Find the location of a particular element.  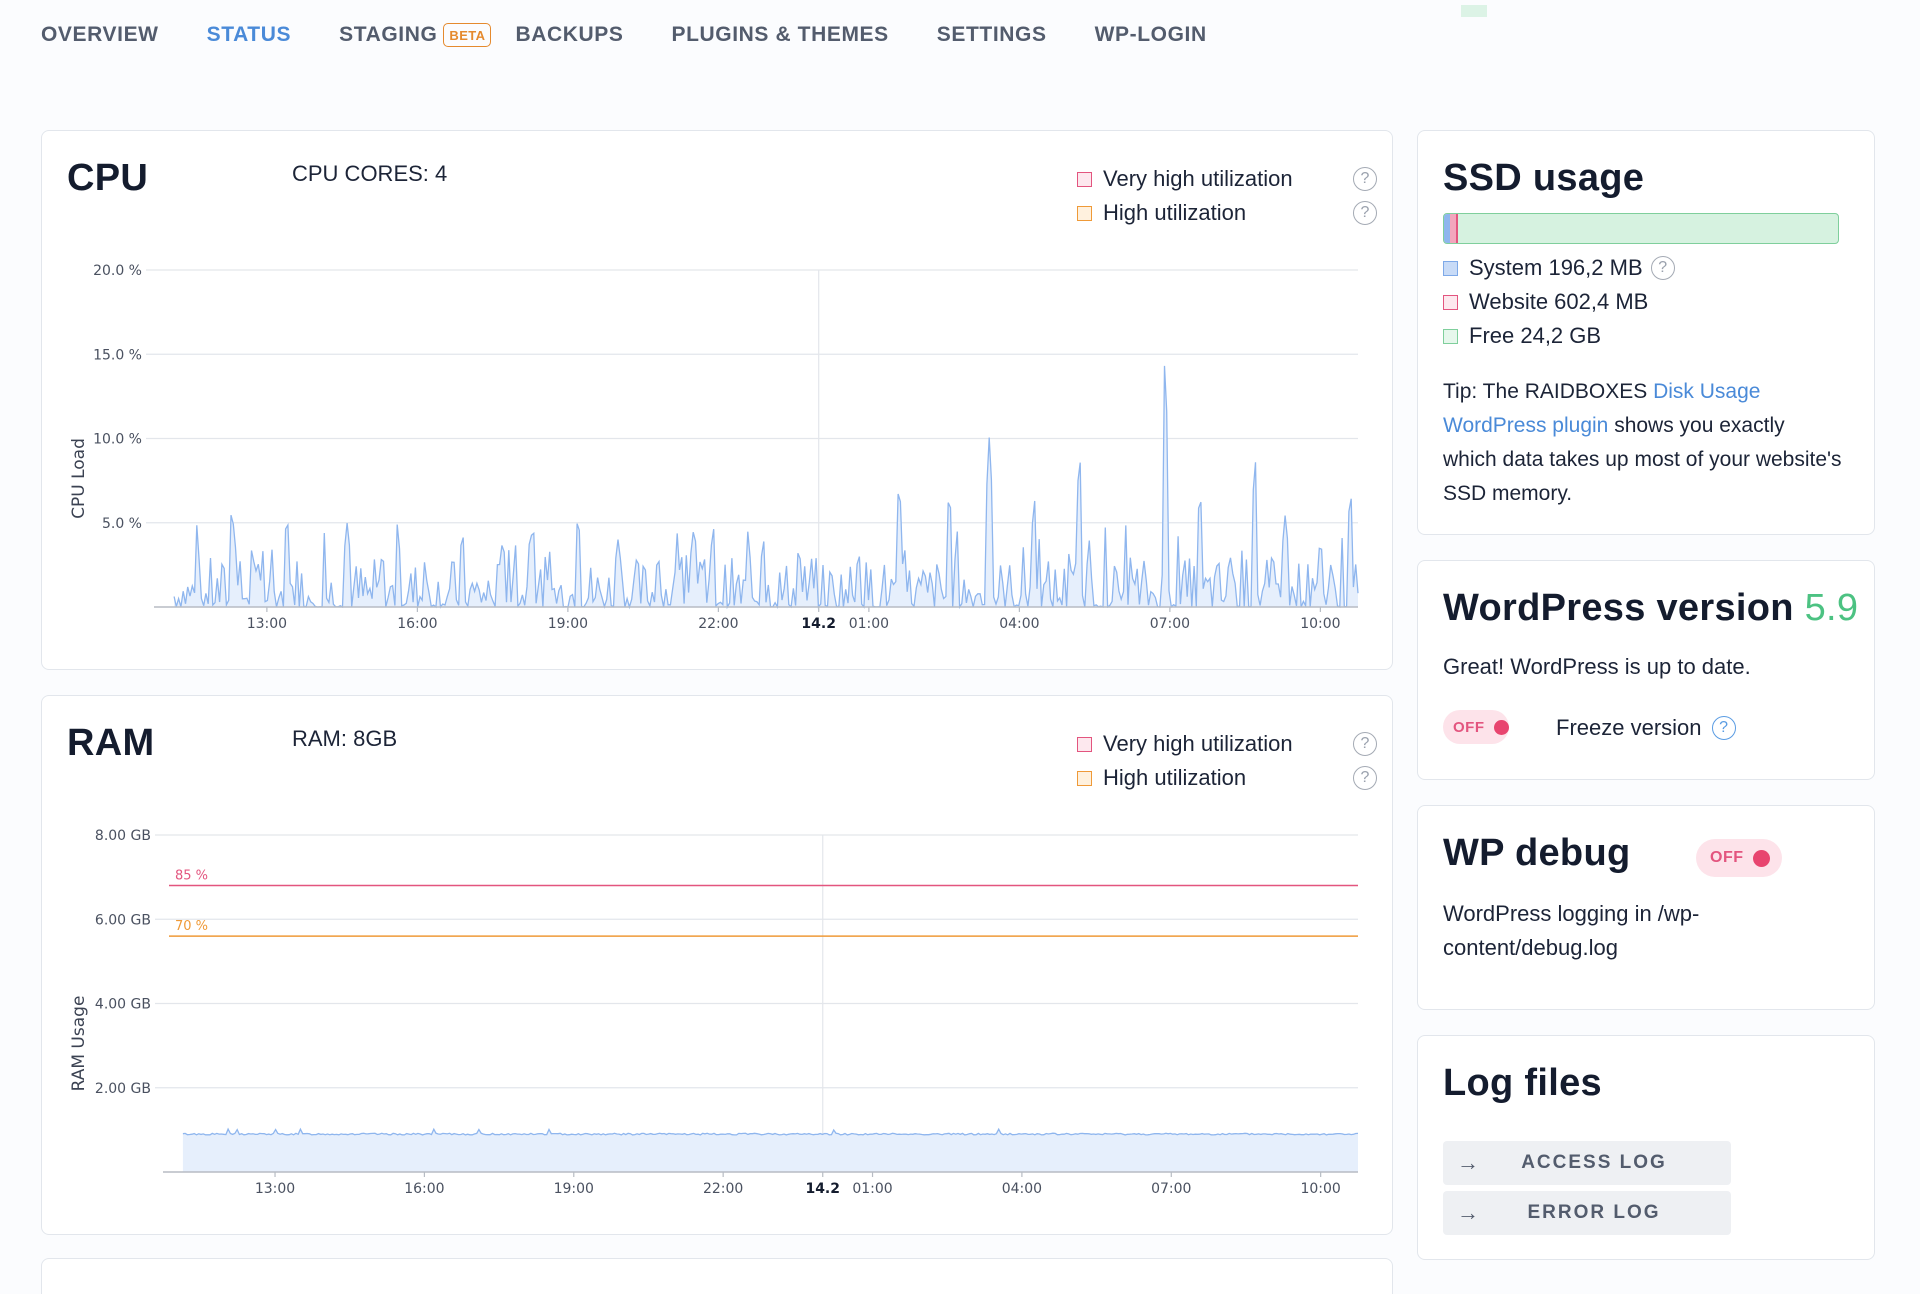

arrow-right-icon: → is located at coordinates (1468, 1162).